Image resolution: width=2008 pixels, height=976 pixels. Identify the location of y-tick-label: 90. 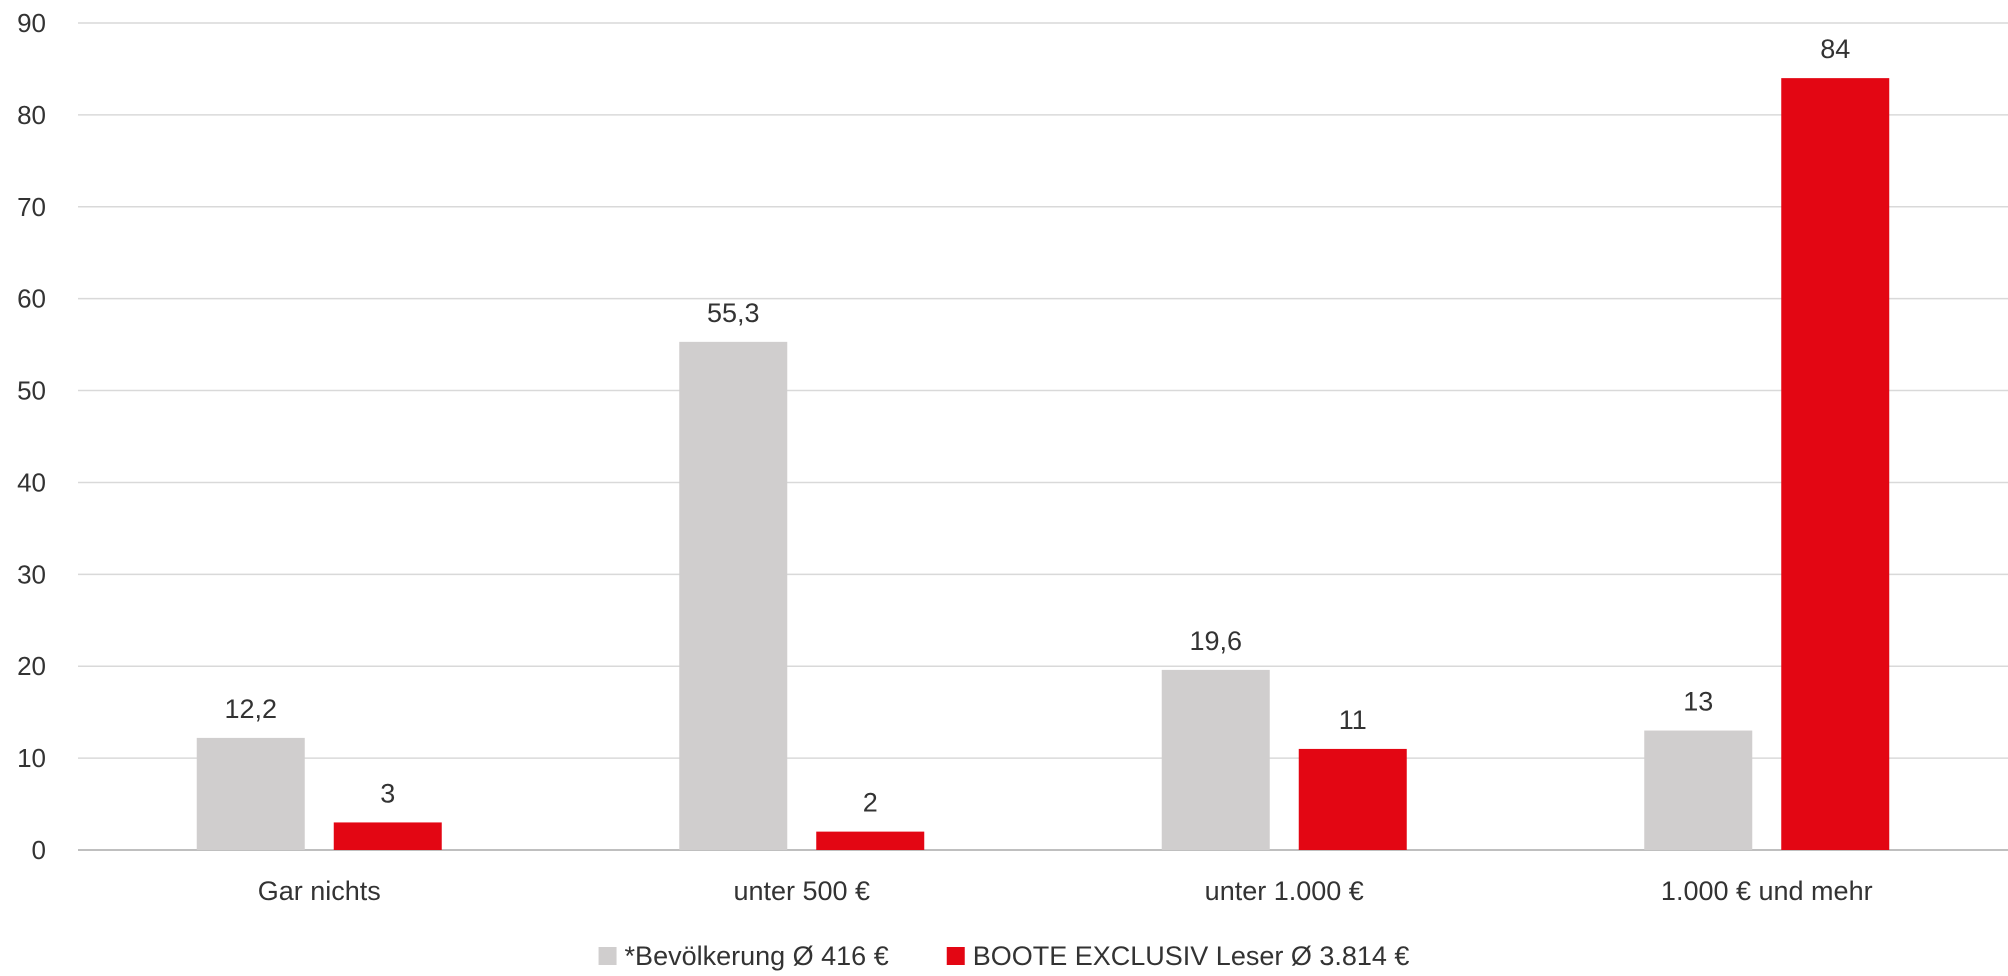
(31, 23).